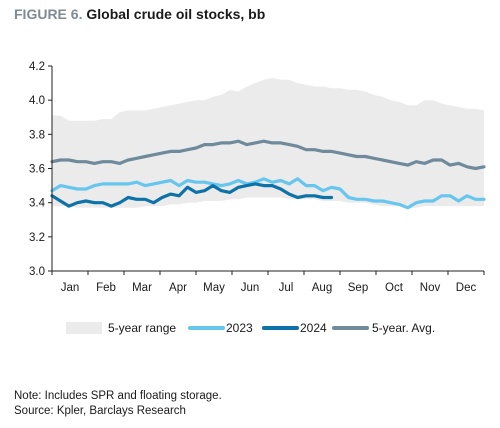 The width and height of the screenshot is (500, 428). Describe the element at coordinates (322, 288) in the screenshot. I see `x-tick-label: Aug` at that location.